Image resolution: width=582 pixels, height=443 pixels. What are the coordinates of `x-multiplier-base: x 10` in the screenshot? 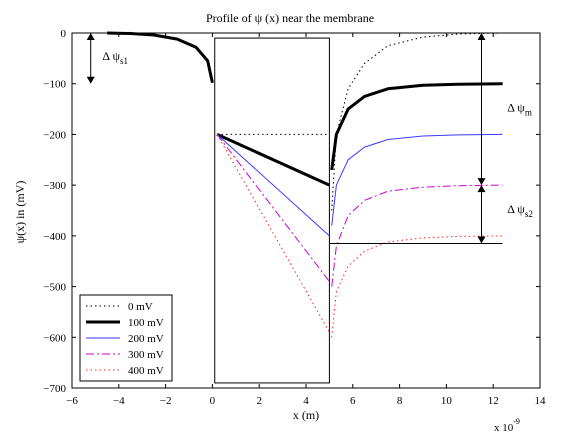 It's located at (504, 428).